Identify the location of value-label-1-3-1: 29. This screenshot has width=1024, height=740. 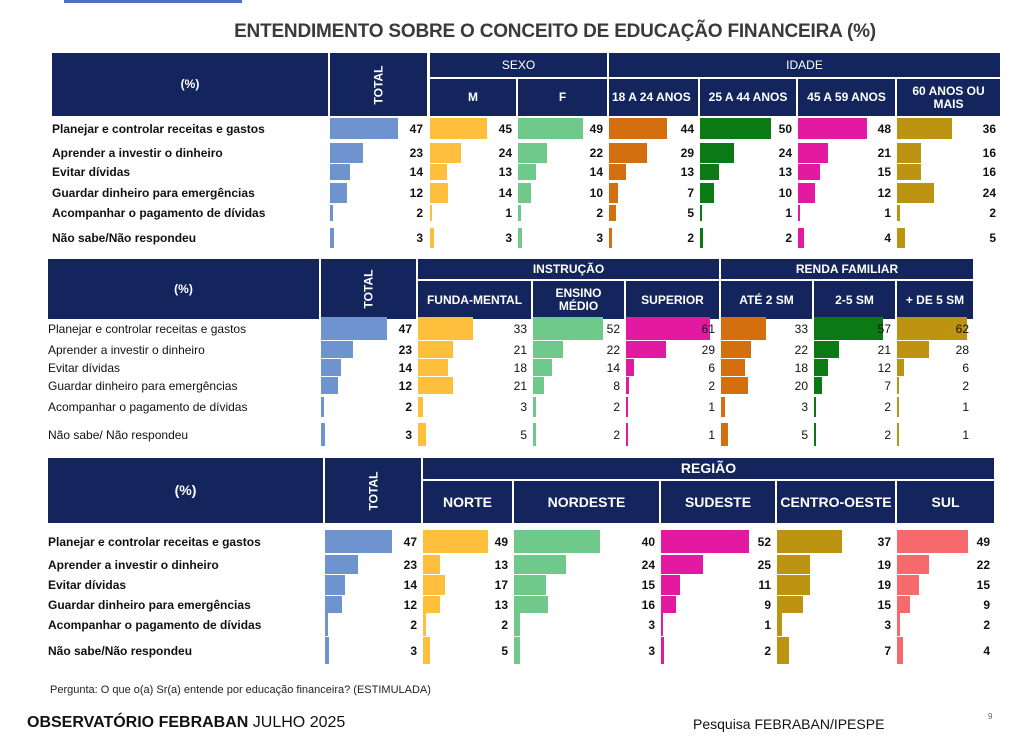
(708, 349).